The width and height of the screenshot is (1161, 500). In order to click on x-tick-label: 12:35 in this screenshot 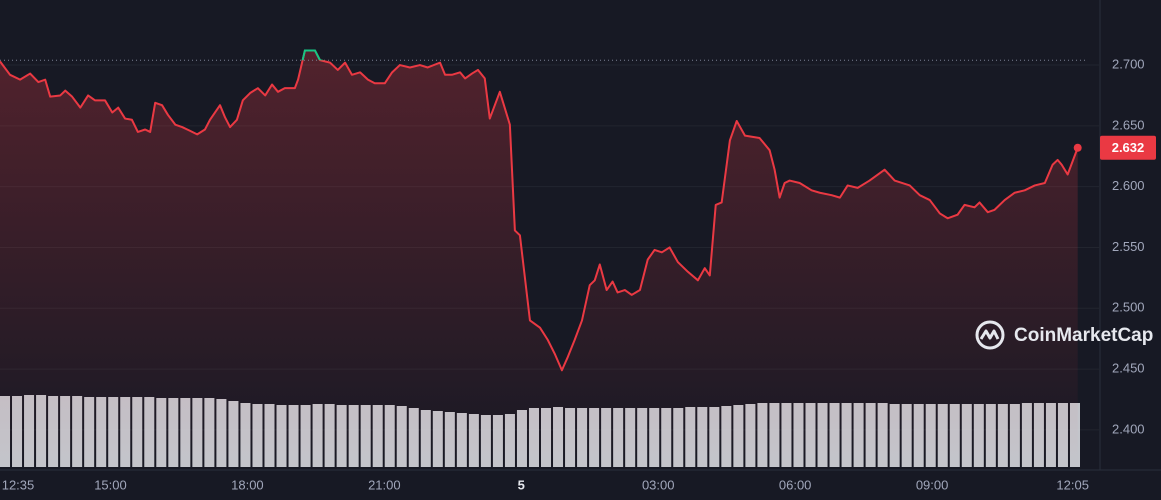, I will do `click(18, 484)`.